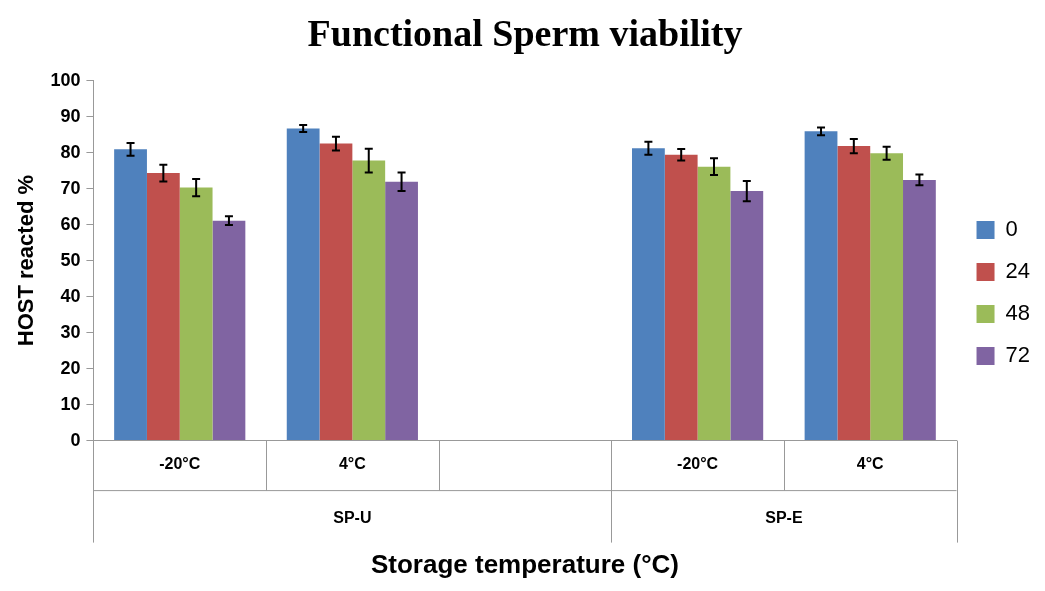  I want to click on y-tick-label: 50, so click(70, 259).